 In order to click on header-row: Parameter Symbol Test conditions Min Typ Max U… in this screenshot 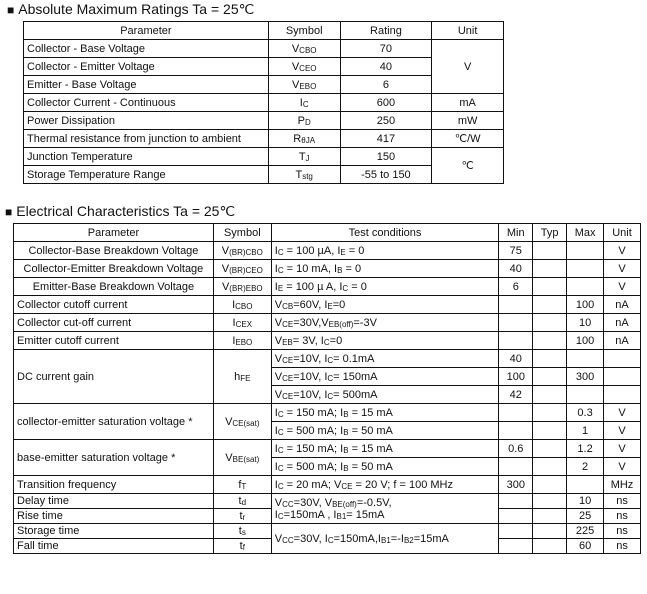, I will do `click(327, 232)`.